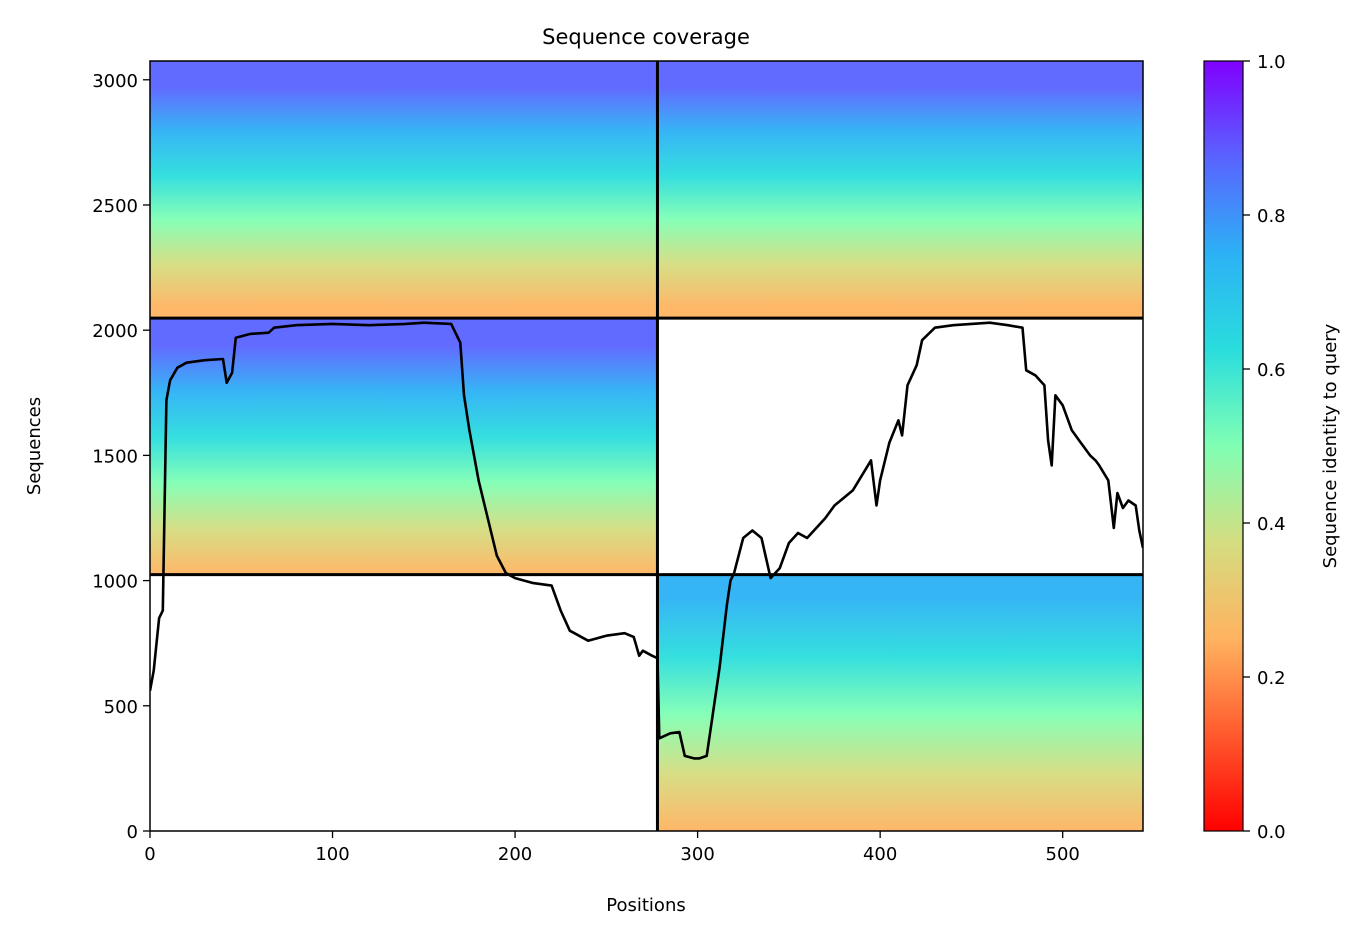  Describe the element at coordinates (132, 832) in the screenshot. I see `y-tick-label: 0` at that location.